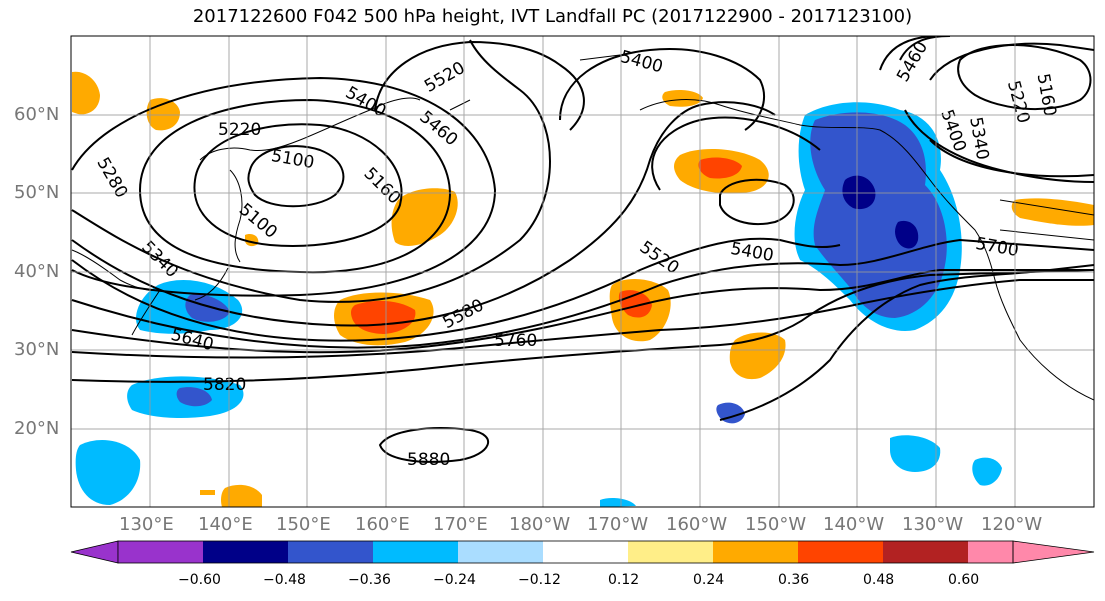 The width and height of the screenshot is (1105, 601). What do you see at coordinates (879, 580) in the screenshot?
I see `colorbar-tick-label: 0.48` at bounding box center [879, 580].